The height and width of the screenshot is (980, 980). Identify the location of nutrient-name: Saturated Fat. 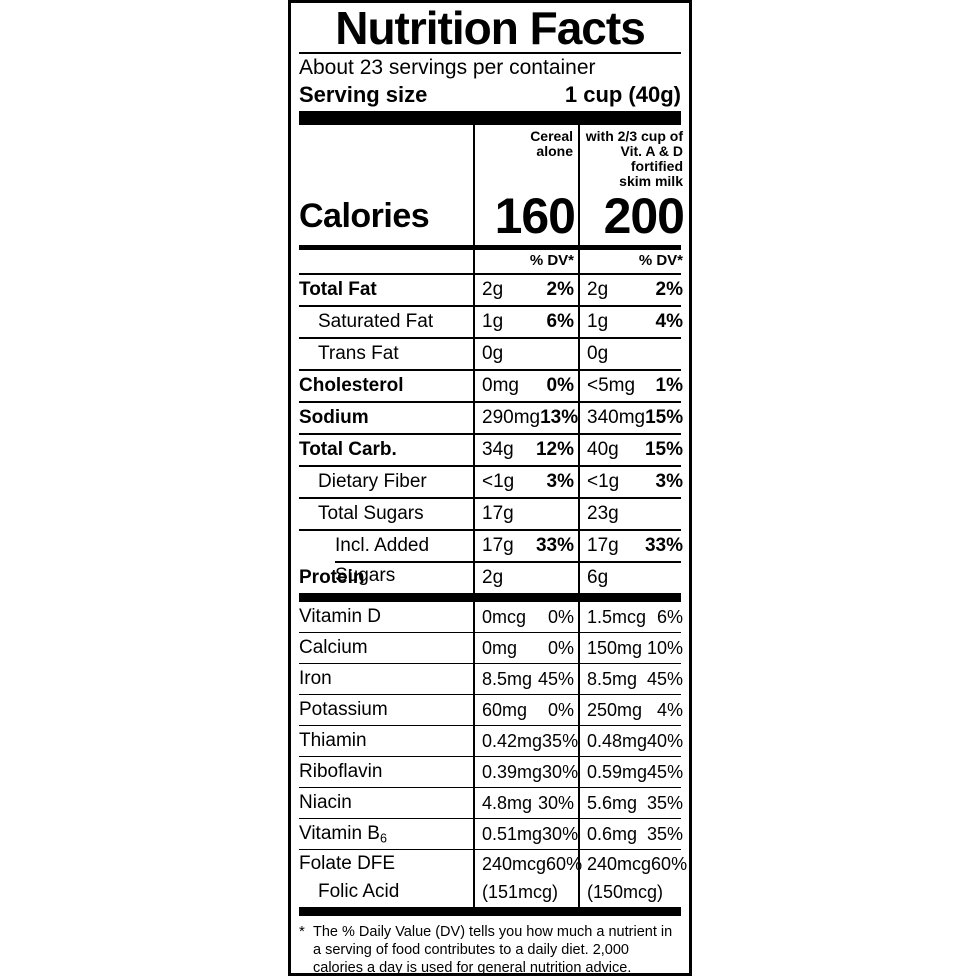
(376, 321).